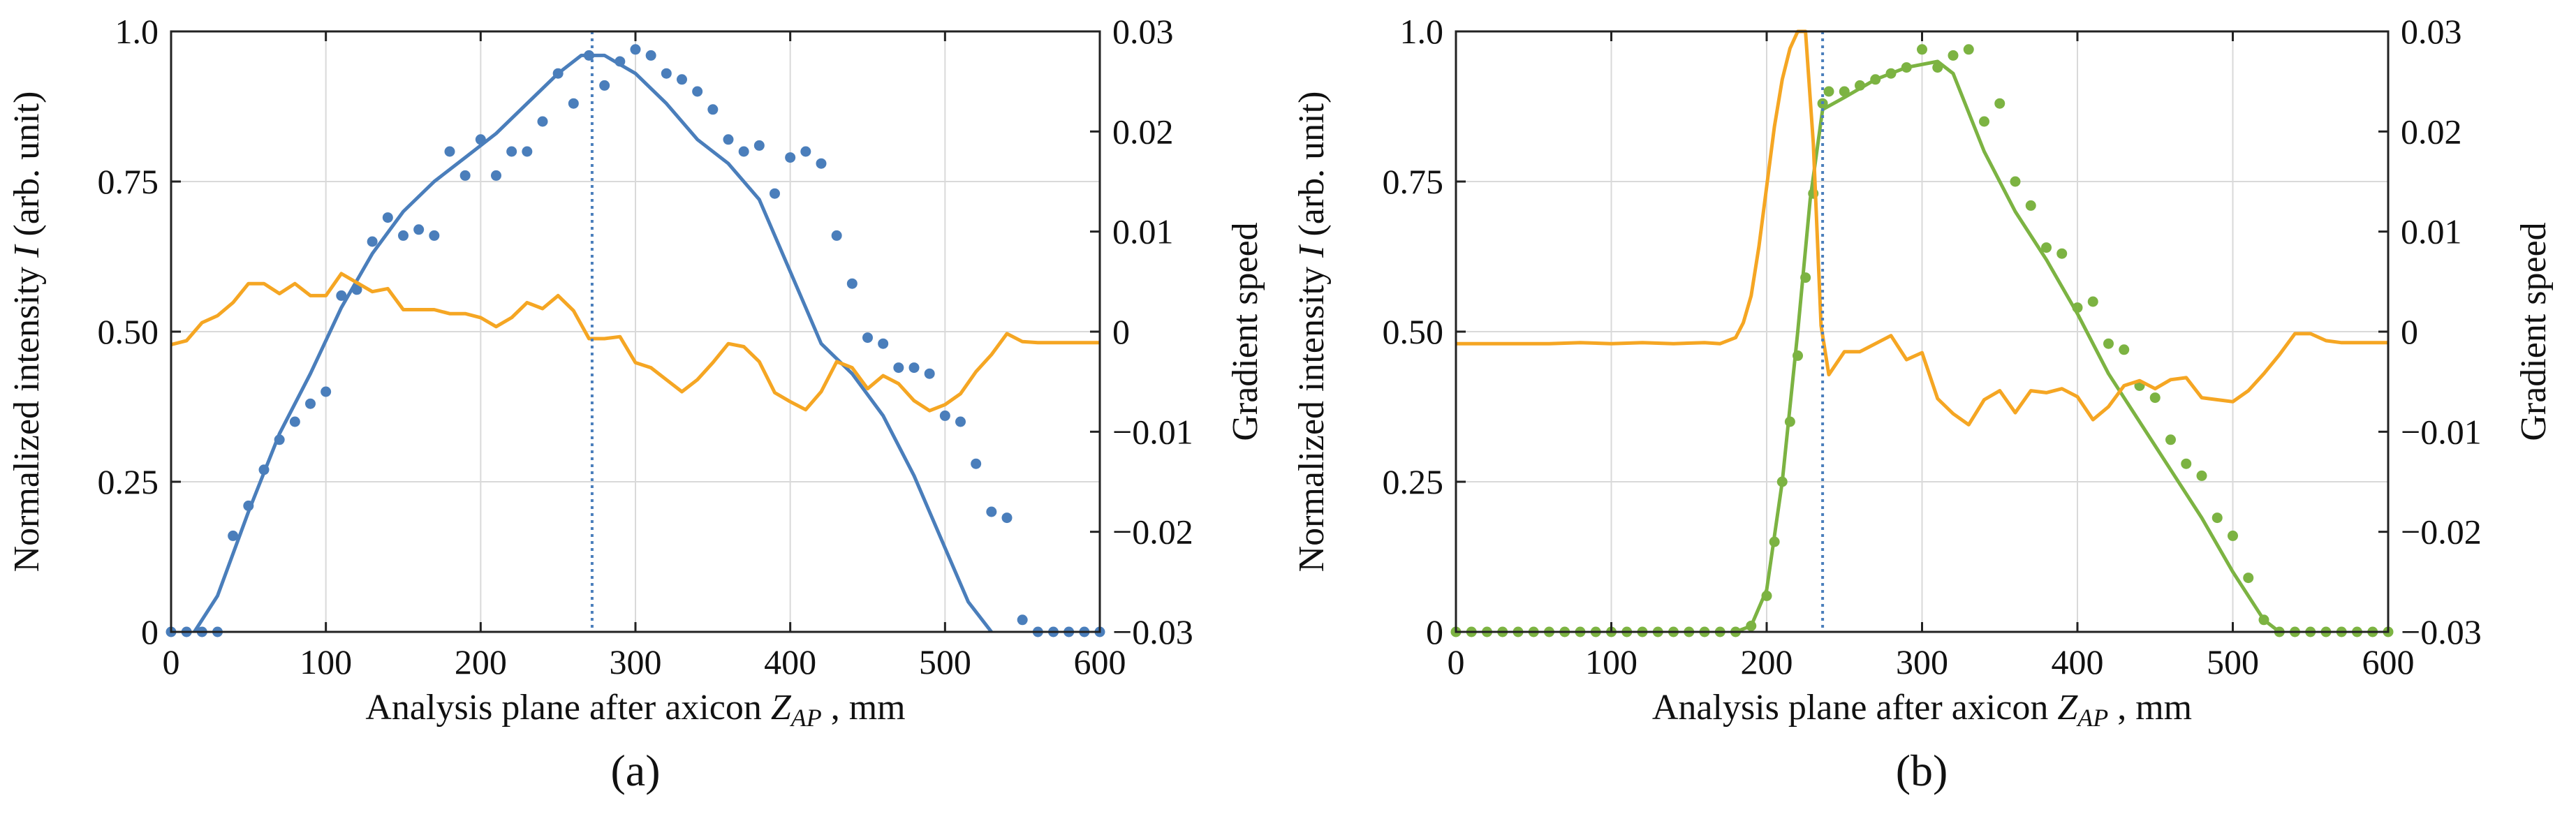 The width and height of the screenshot is (2576, 819). I want to click on y-right-axis-label: Gradient speed, so click(2534, 331).